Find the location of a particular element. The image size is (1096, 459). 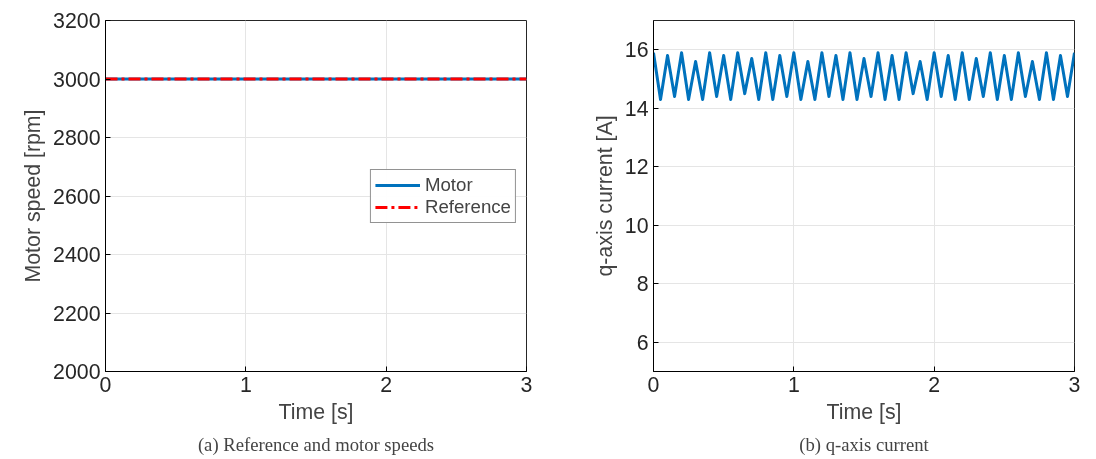

legend-label: Motor is located at coordinates (448, 184).